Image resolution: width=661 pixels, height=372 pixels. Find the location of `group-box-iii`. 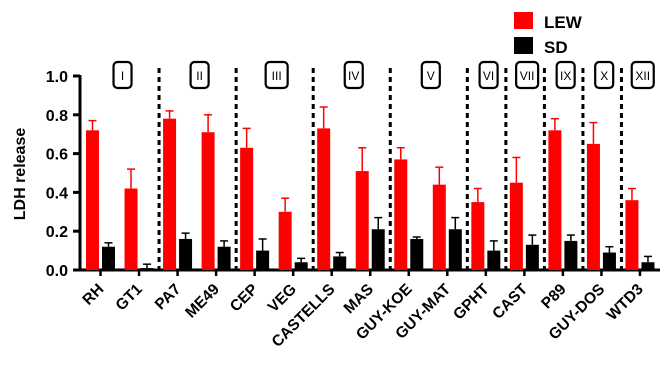

group-box-iii is located at coordinates (276, 75).